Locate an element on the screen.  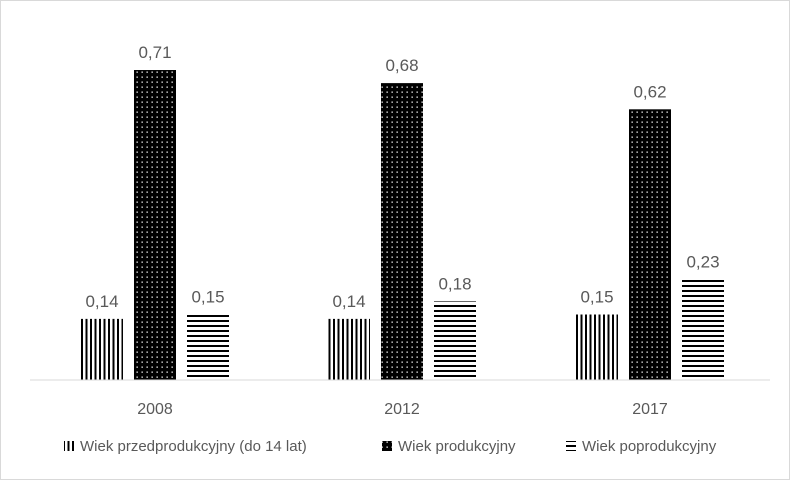
x-tick-label-2012: 2012 is located at coordinates (402, 409).